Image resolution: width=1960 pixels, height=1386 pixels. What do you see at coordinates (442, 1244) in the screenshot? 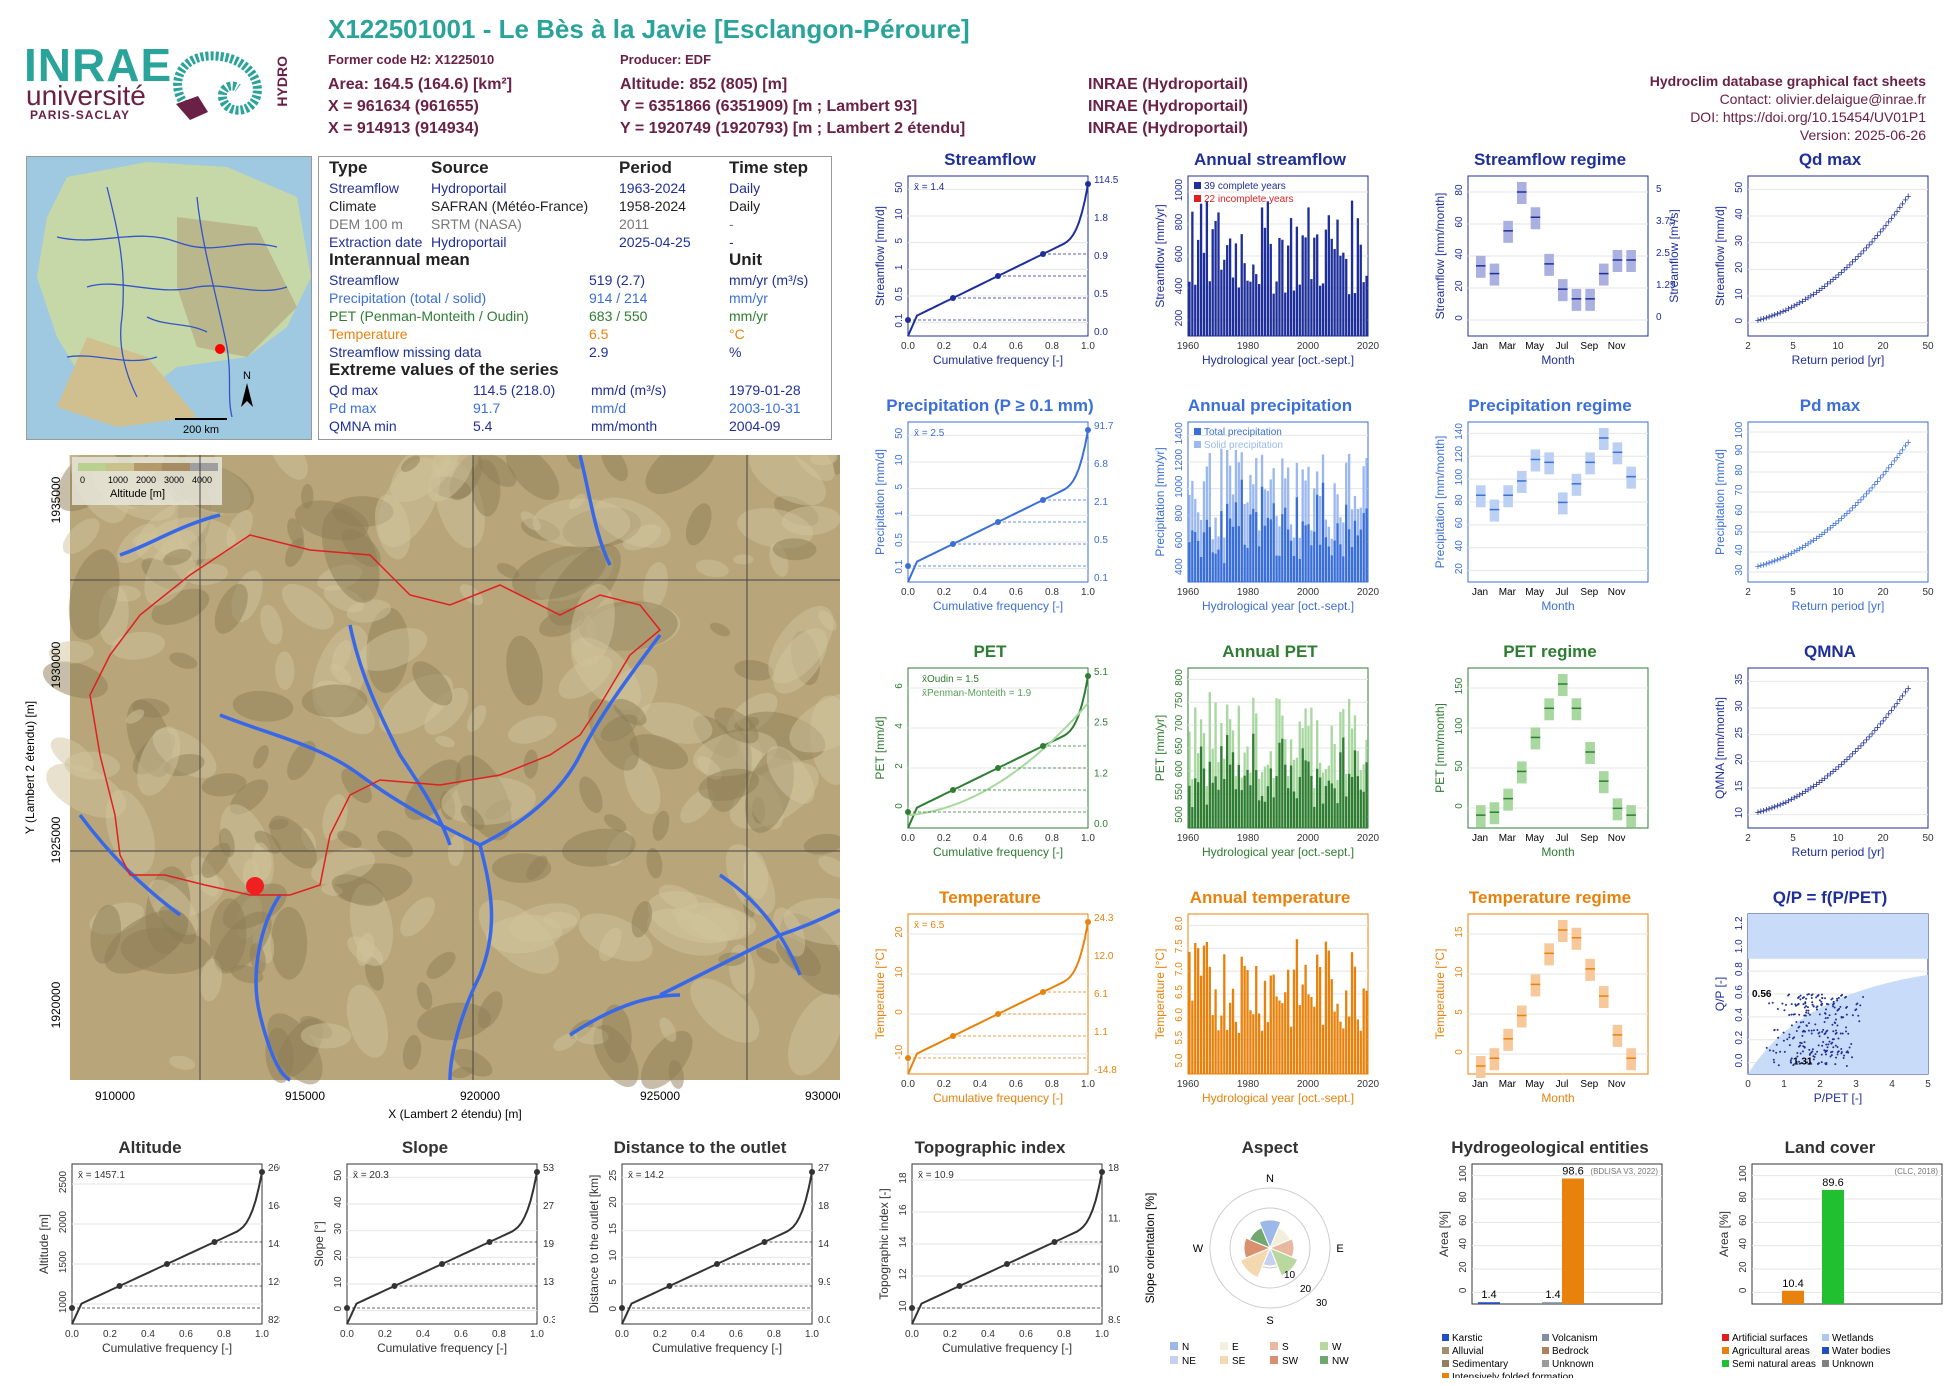
I see `plot-area` at bounding box center [442, 1244].